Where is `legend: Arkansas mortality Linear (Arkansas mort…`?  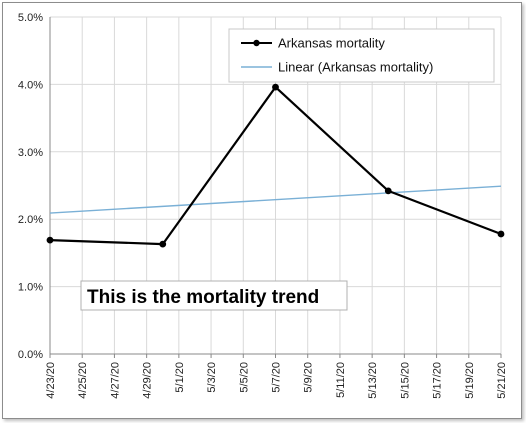 legend: Arkansas mortality Linear (Arkansas mort… is located at coordinates (361, 55).